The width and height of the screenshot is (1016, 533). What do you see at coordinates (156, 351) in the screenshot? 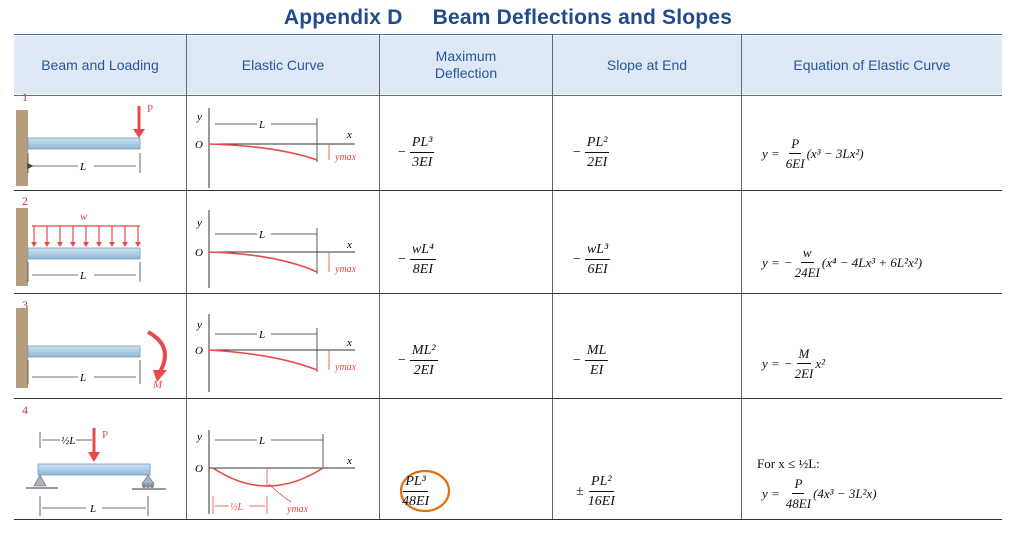
I see `moment-arrow` at bounding box center [156, 351].